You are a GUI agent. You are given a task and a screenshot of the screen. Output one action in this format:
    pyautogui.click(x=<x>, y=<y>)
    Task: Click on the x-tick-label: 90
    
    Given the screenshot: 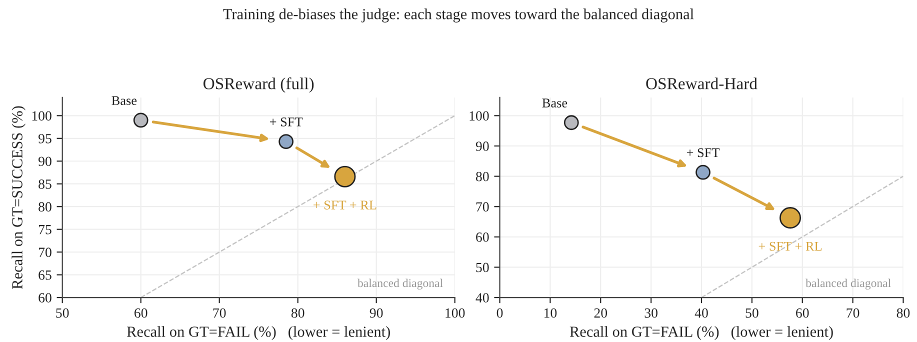 What is the action you would take?
    pyautogui.click(x=376, y=313)
    